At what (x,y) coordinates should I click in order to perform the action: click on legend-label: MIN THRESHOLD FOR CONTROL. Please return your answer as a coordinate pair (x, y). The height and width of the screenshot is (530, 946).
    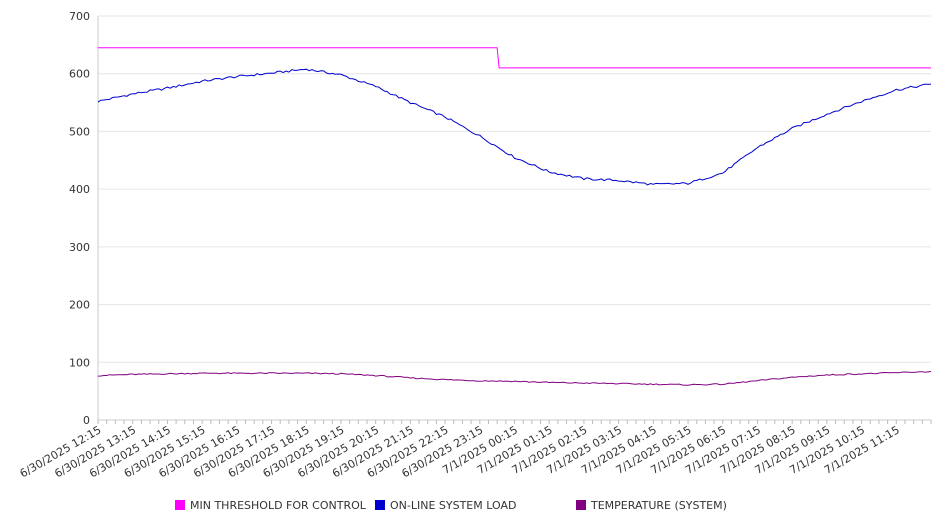
    Looking at the image, I should click on (278, 505).